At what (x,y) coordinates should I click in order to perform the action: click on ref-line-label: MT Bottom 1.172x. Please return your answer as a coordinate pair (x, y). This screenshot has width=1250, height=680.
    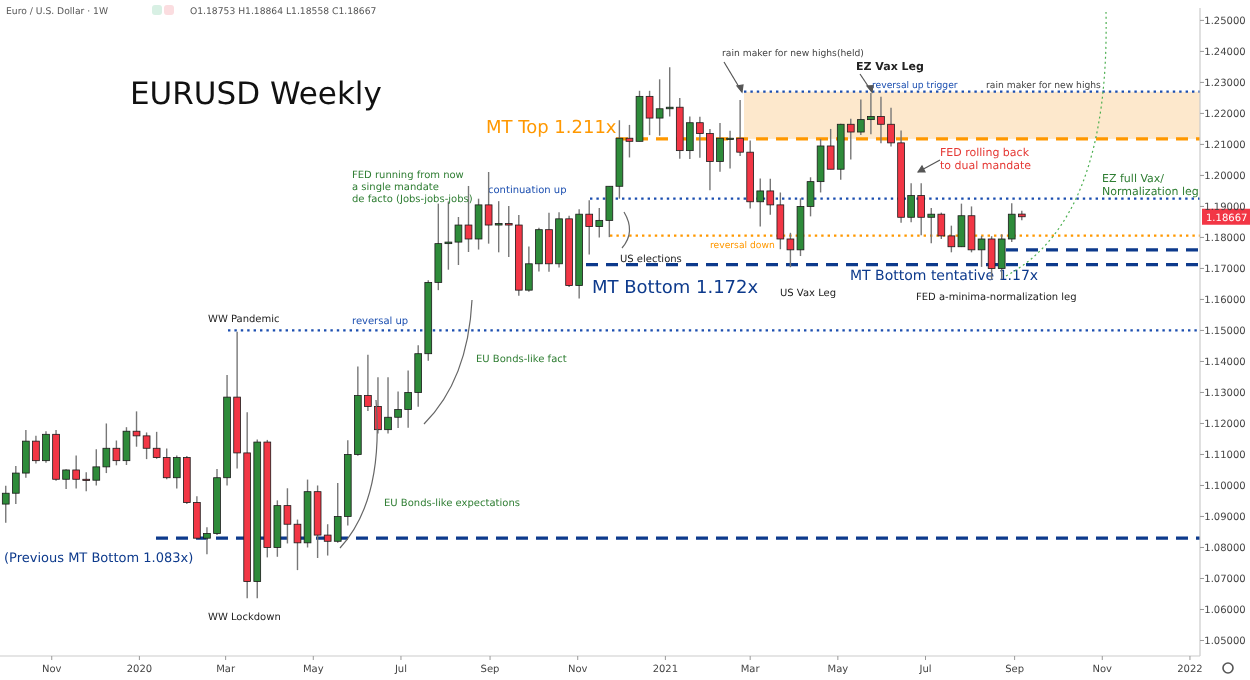
    Looking at the image, I should click on (676, 288).